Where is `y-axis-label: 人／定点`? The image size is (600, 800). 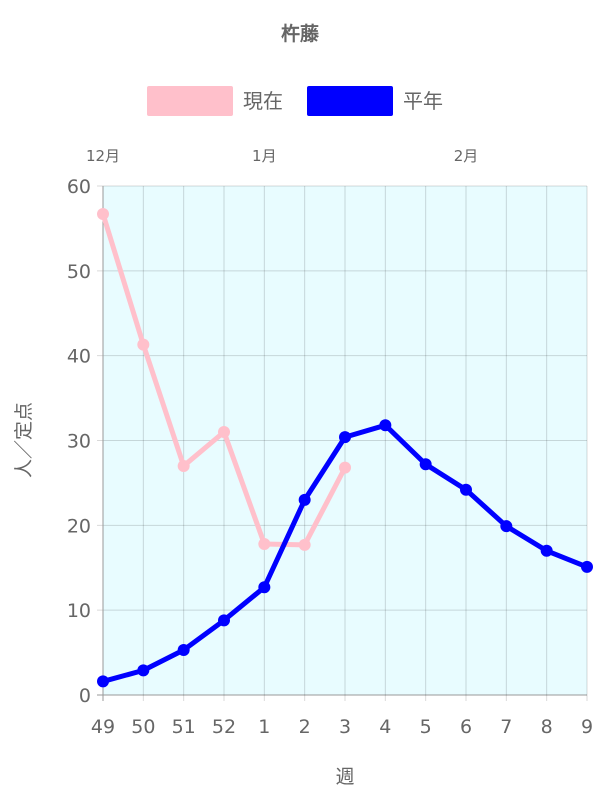 y-axis-label: 人／定点 is located at coordinates (24, 440).